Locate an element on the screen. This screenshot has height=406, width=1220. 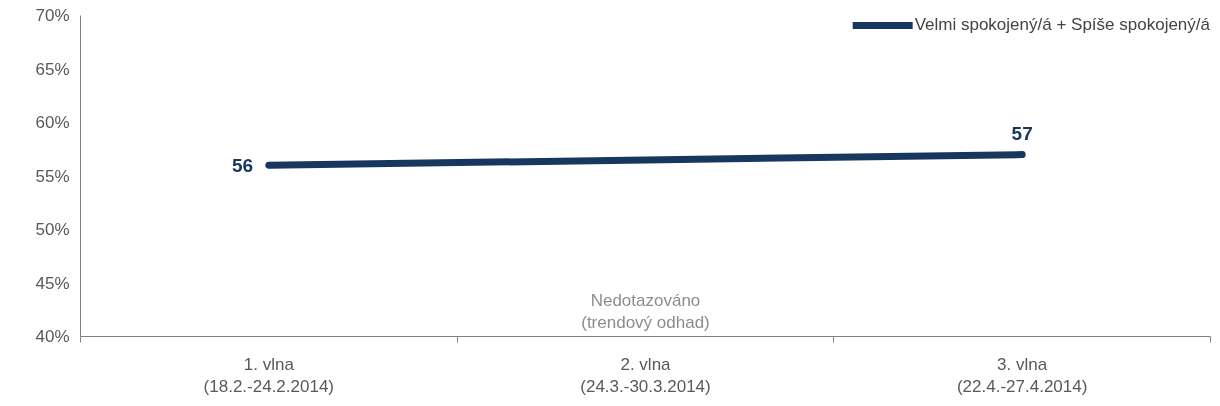
y-tick-label: 65% is located at coordinates (52, 69).